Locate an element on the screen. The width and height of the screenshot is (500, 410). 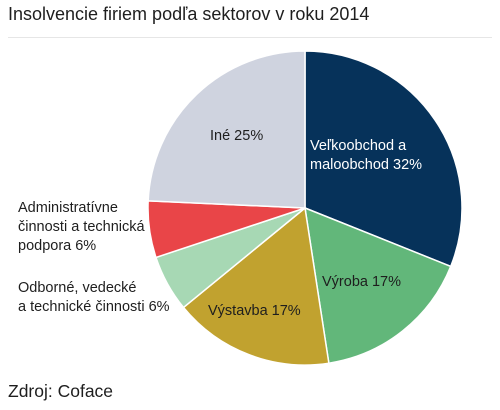
slice-label-1: Veľkoobchod a maloobchod 32% is located at coordinates (366, 155).